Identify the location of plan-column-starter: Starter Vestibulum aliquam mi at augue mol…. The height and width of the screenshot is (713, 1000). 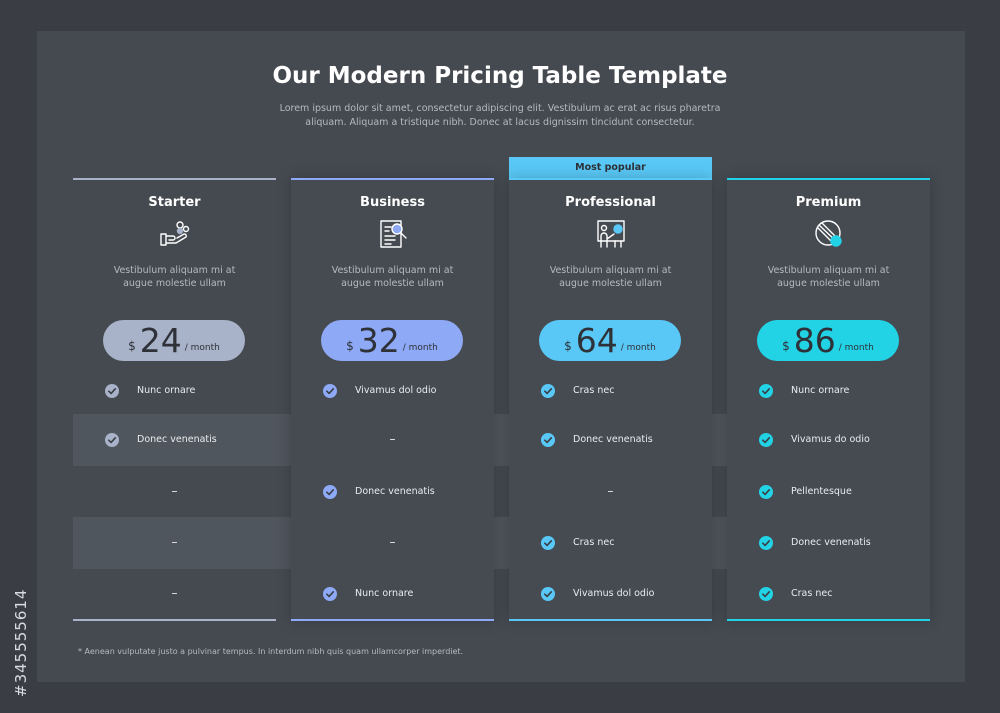
(174, 399).